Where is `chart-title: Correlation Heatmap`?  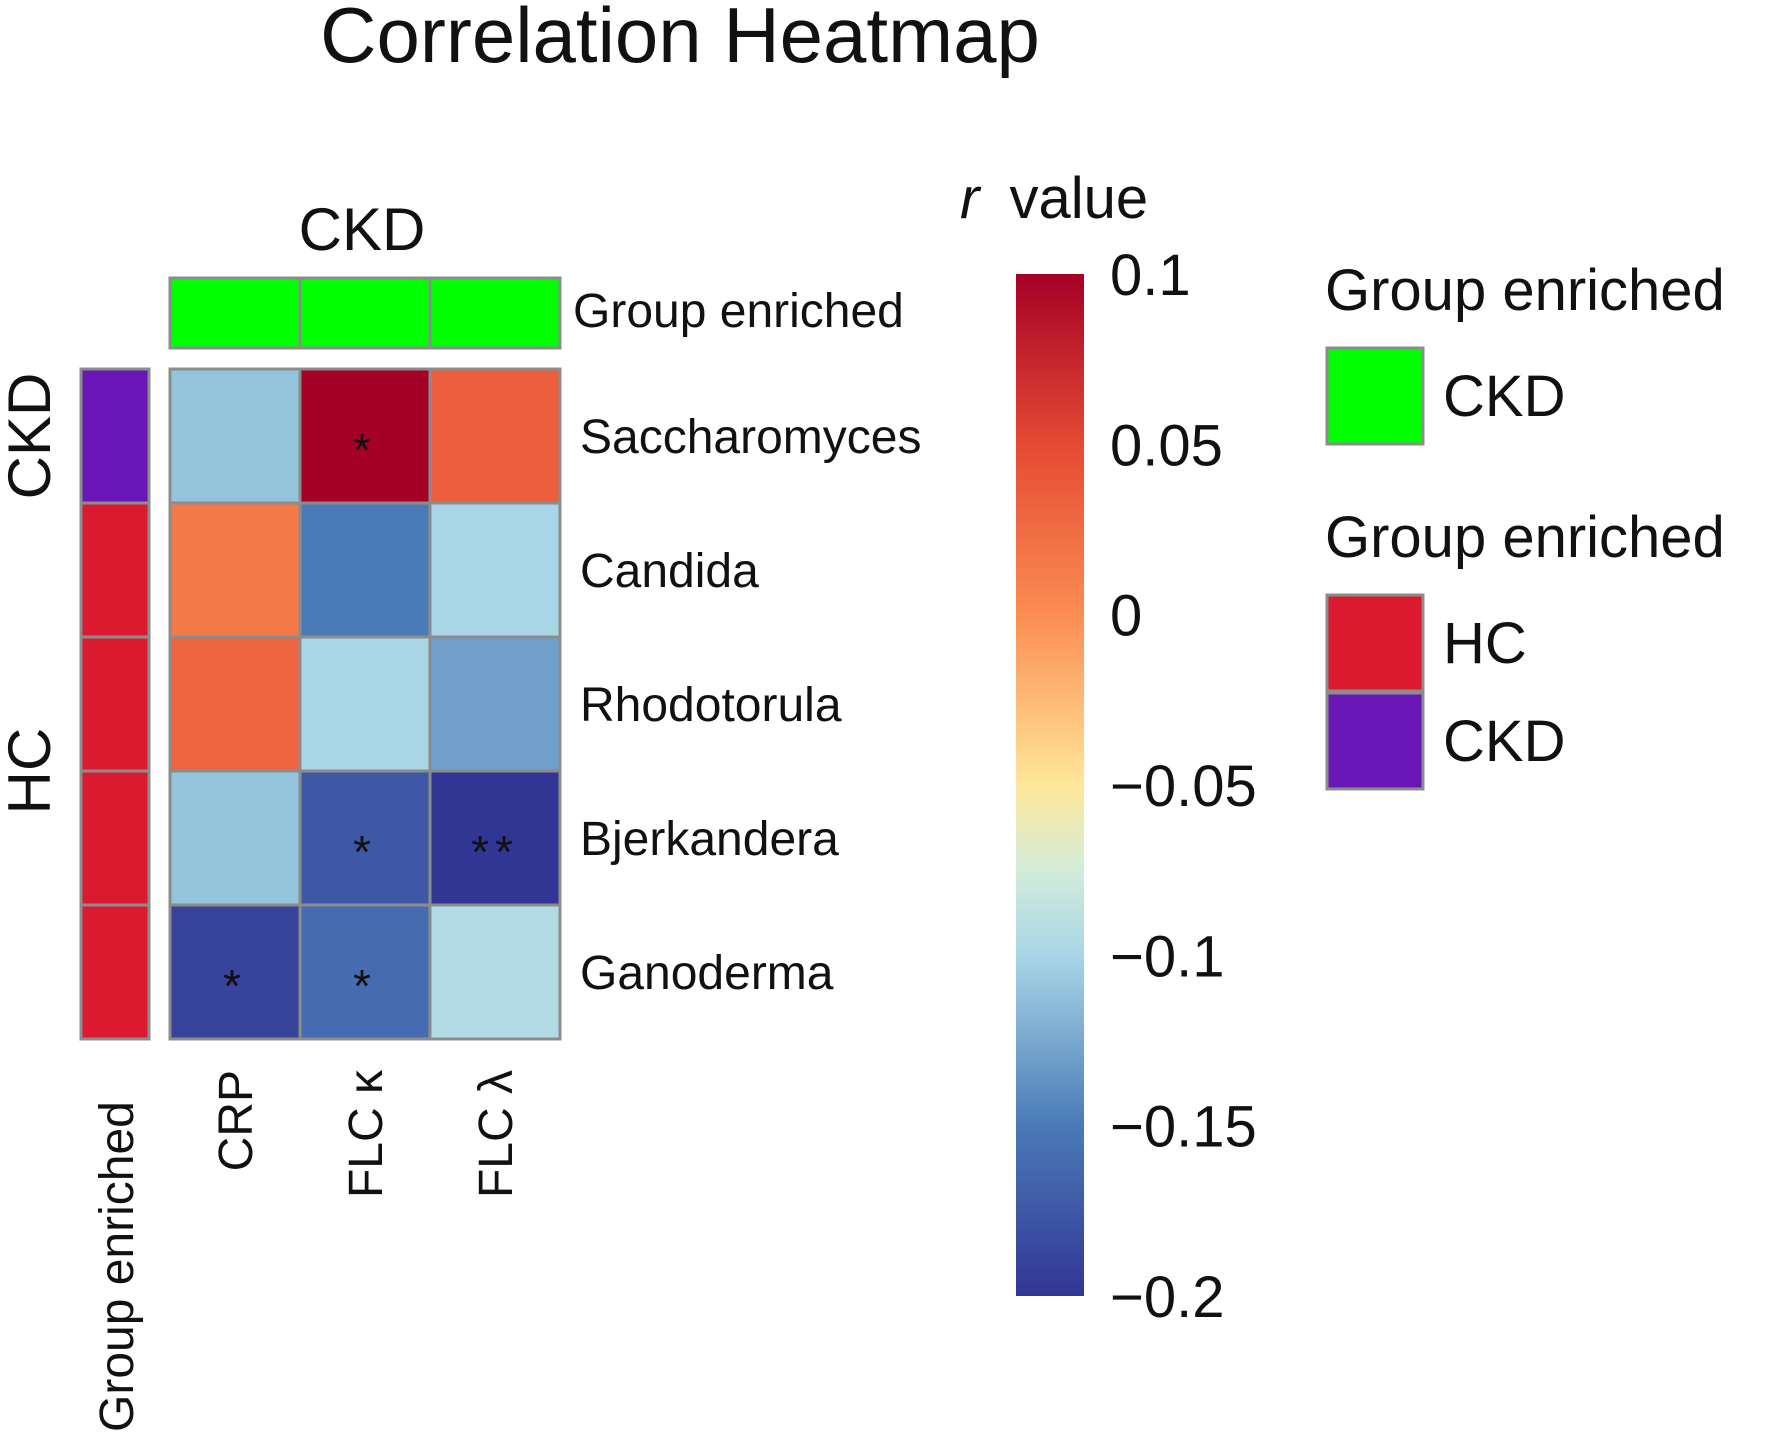 chart-title: Correlation Heatmap is located at coordinates (680, 39).